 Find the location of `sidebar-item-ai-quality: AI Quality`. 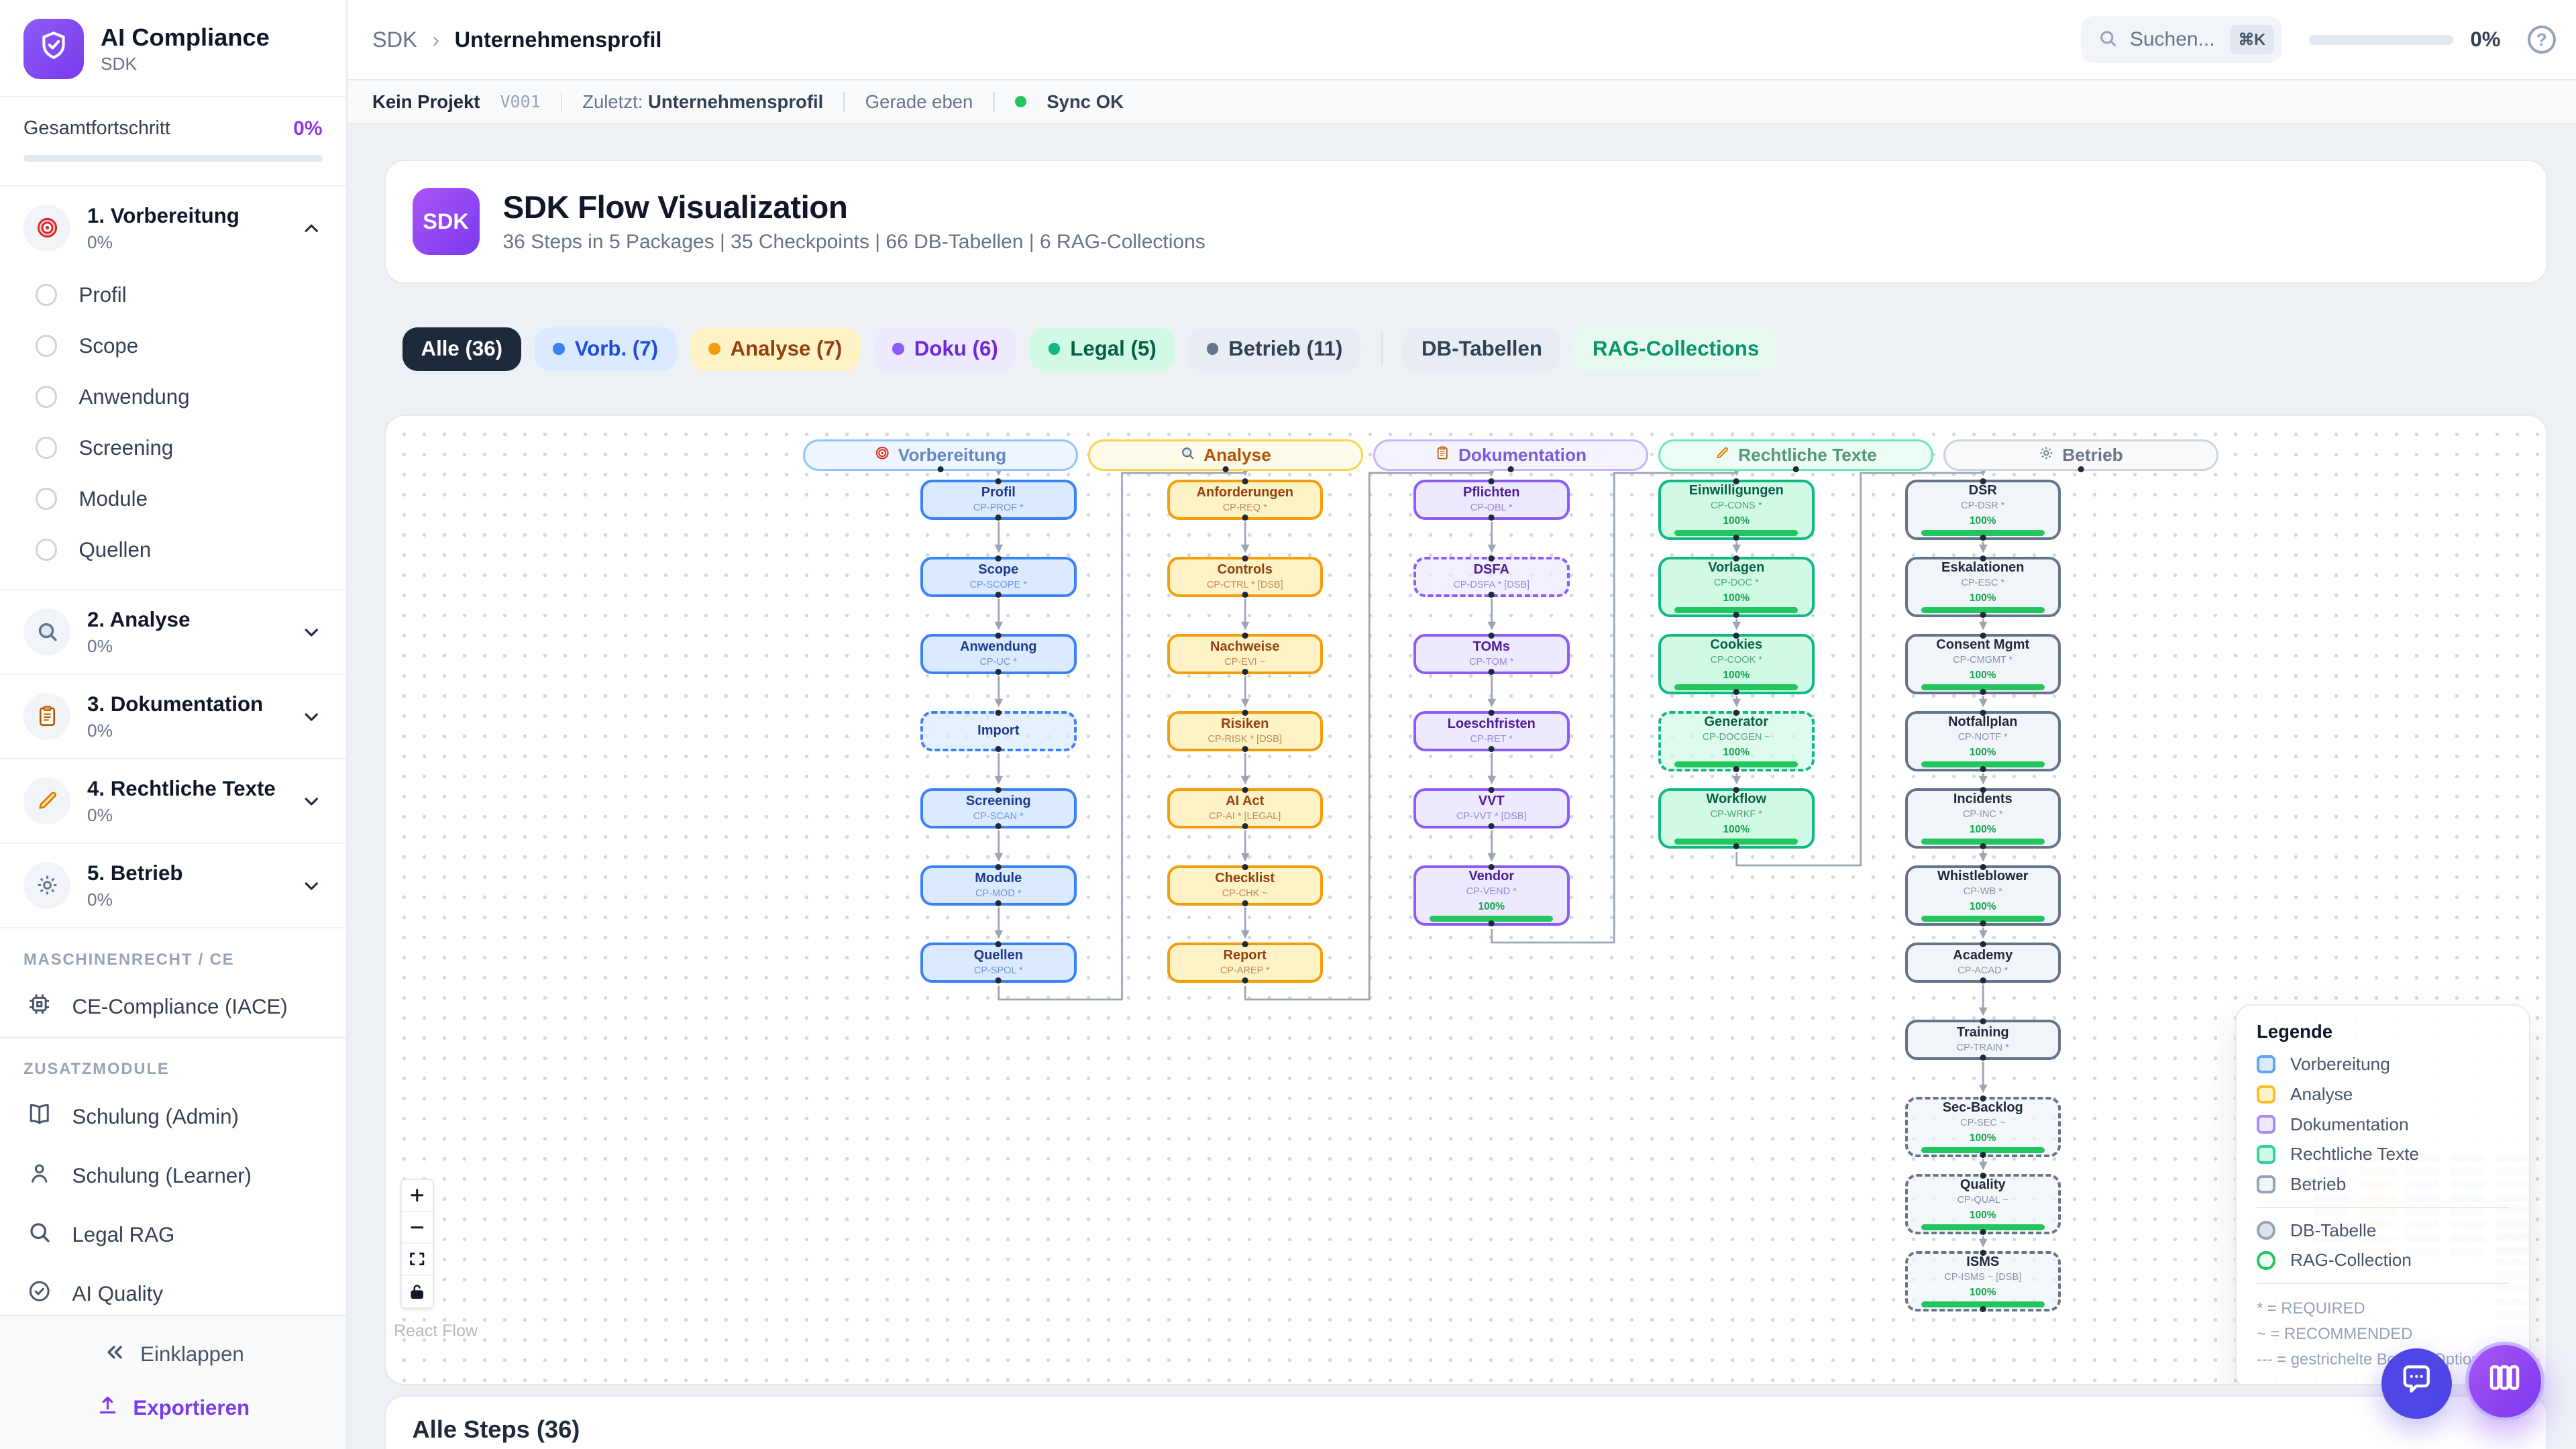

sidebar-item-ai-quality: AI Quality is located at coordinates (173, 1290).